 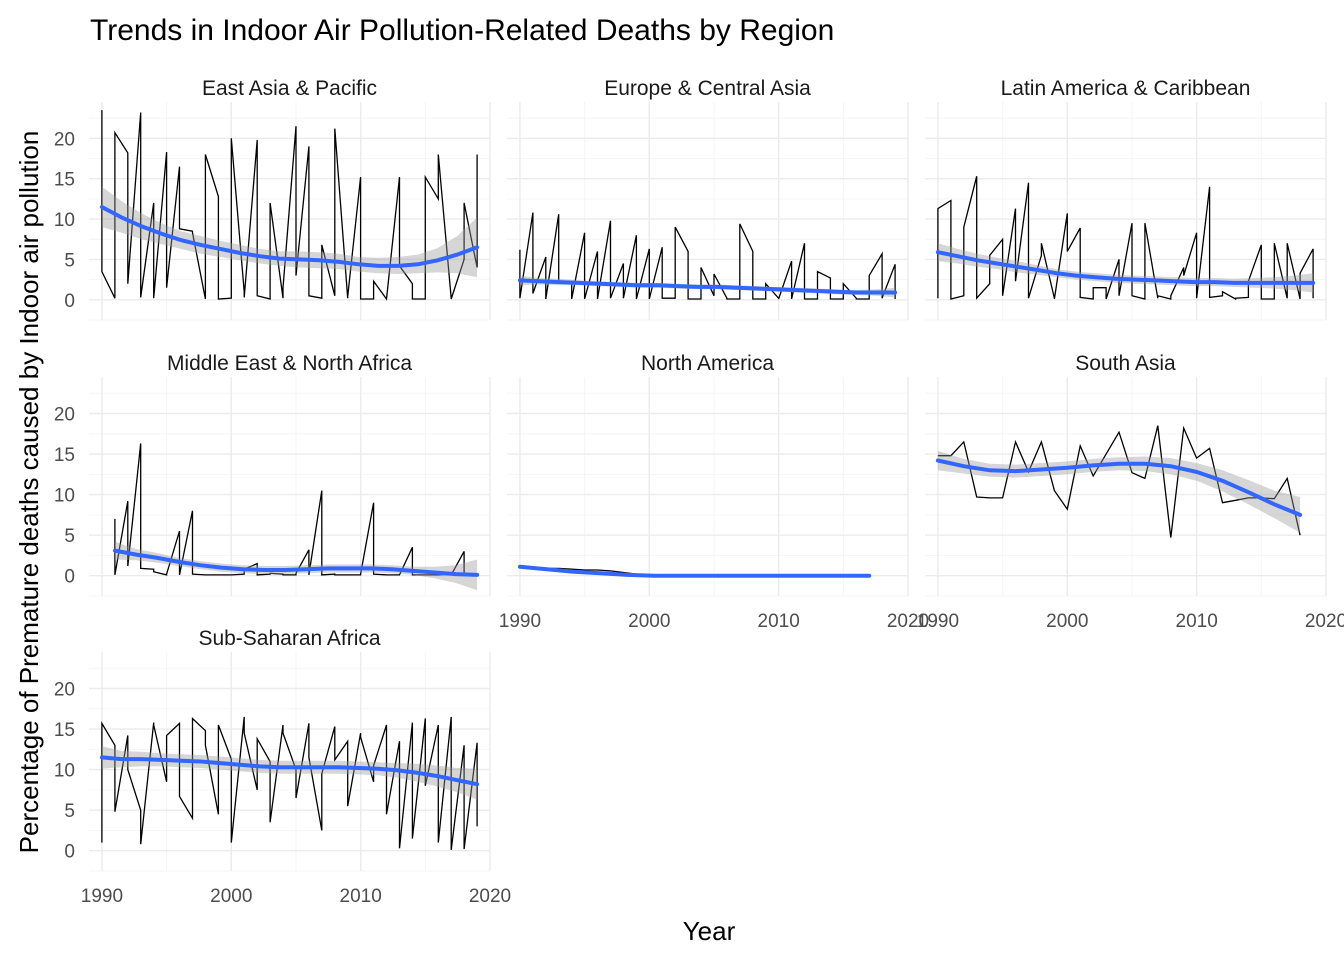 I want to click on facet-panel: Europe & Central Asia, so click(x=708, y=199).